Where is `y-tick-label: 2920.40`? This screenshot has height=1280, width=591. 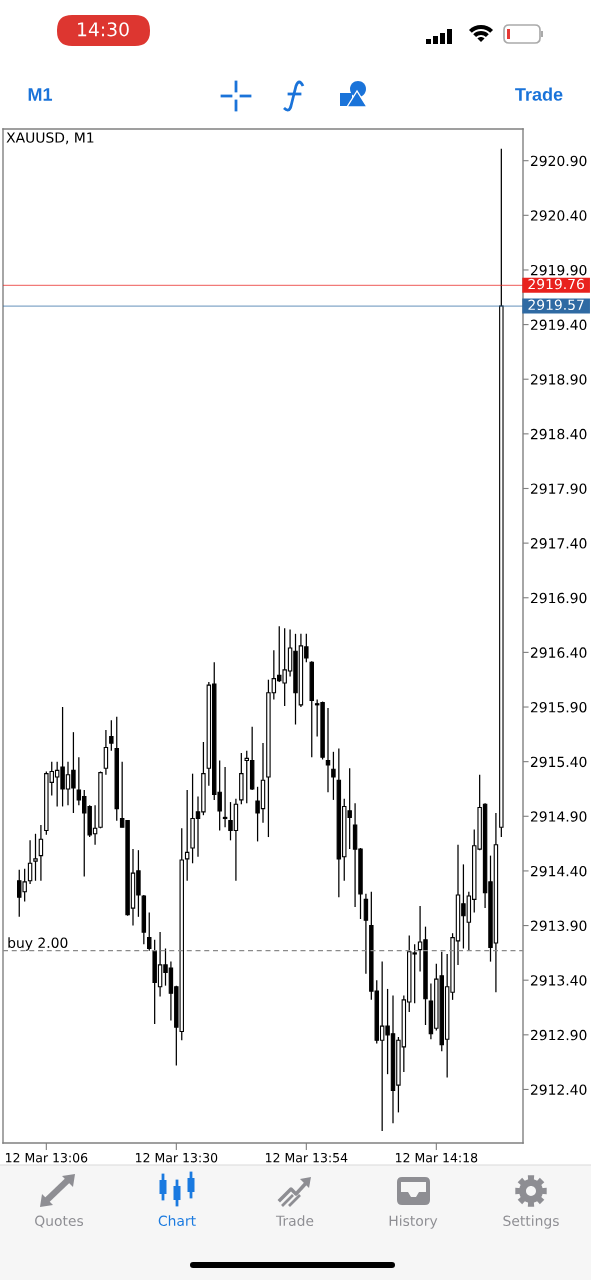 y-tick-label: 2920.40 is located at coordinates (558, 215).